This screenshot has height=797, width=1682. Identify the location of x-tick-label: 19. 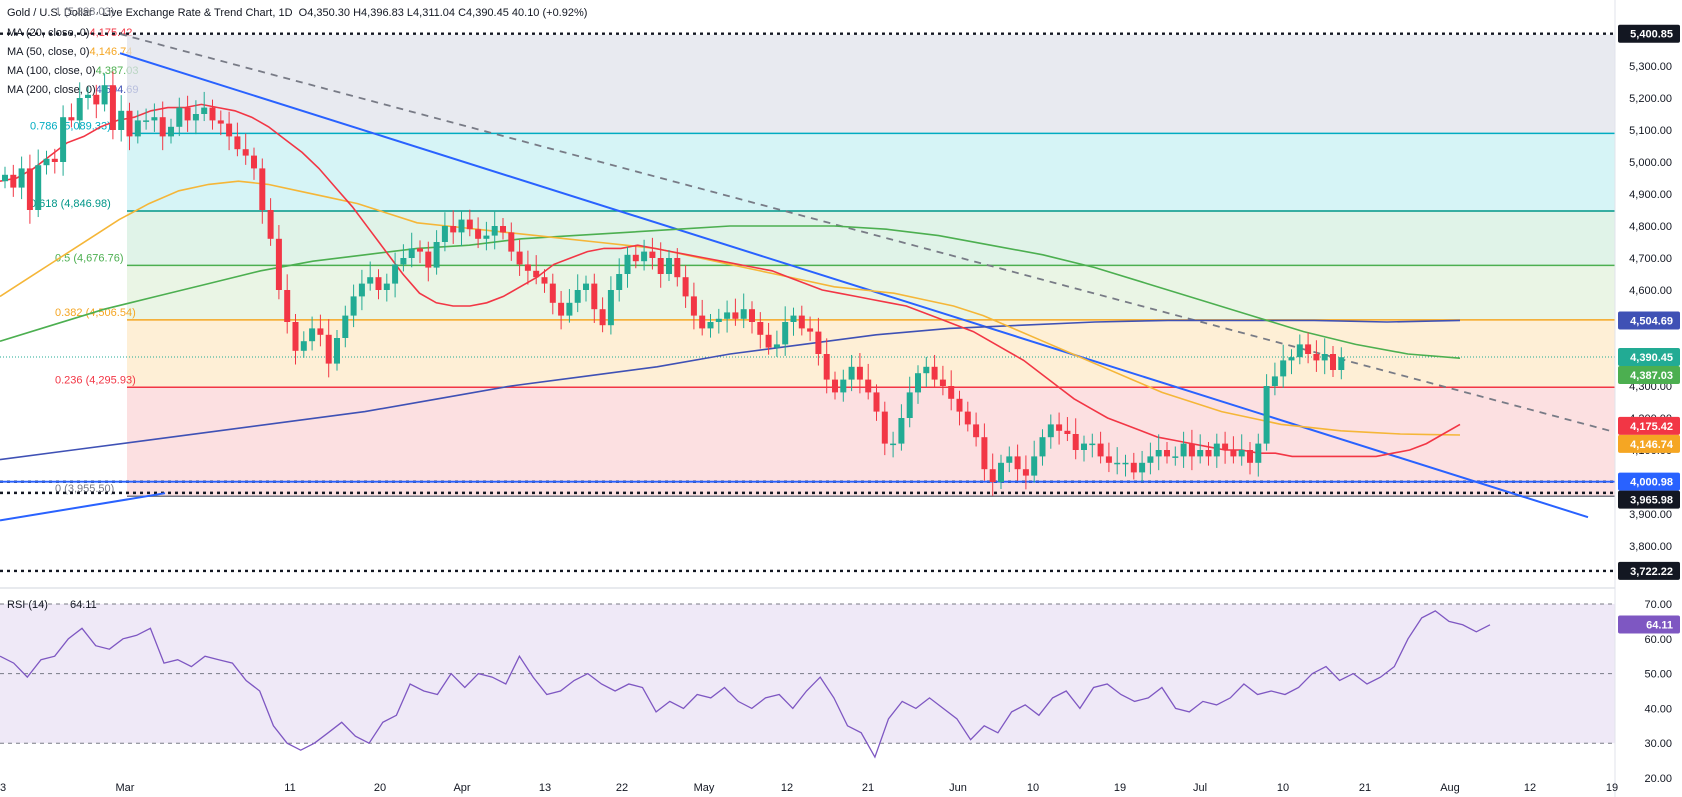
(1120, 788).